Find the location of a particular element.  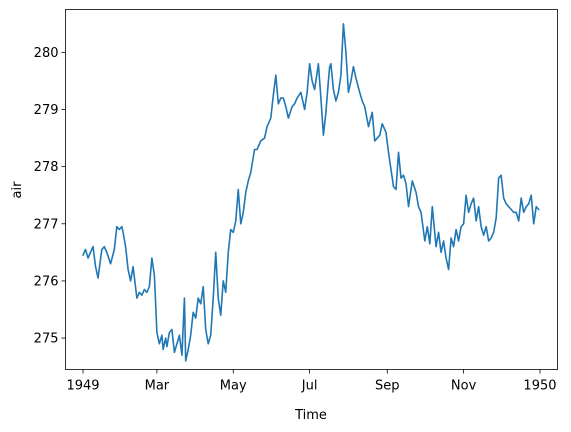

x-tick-label: May is located at coordinates (233, 386).